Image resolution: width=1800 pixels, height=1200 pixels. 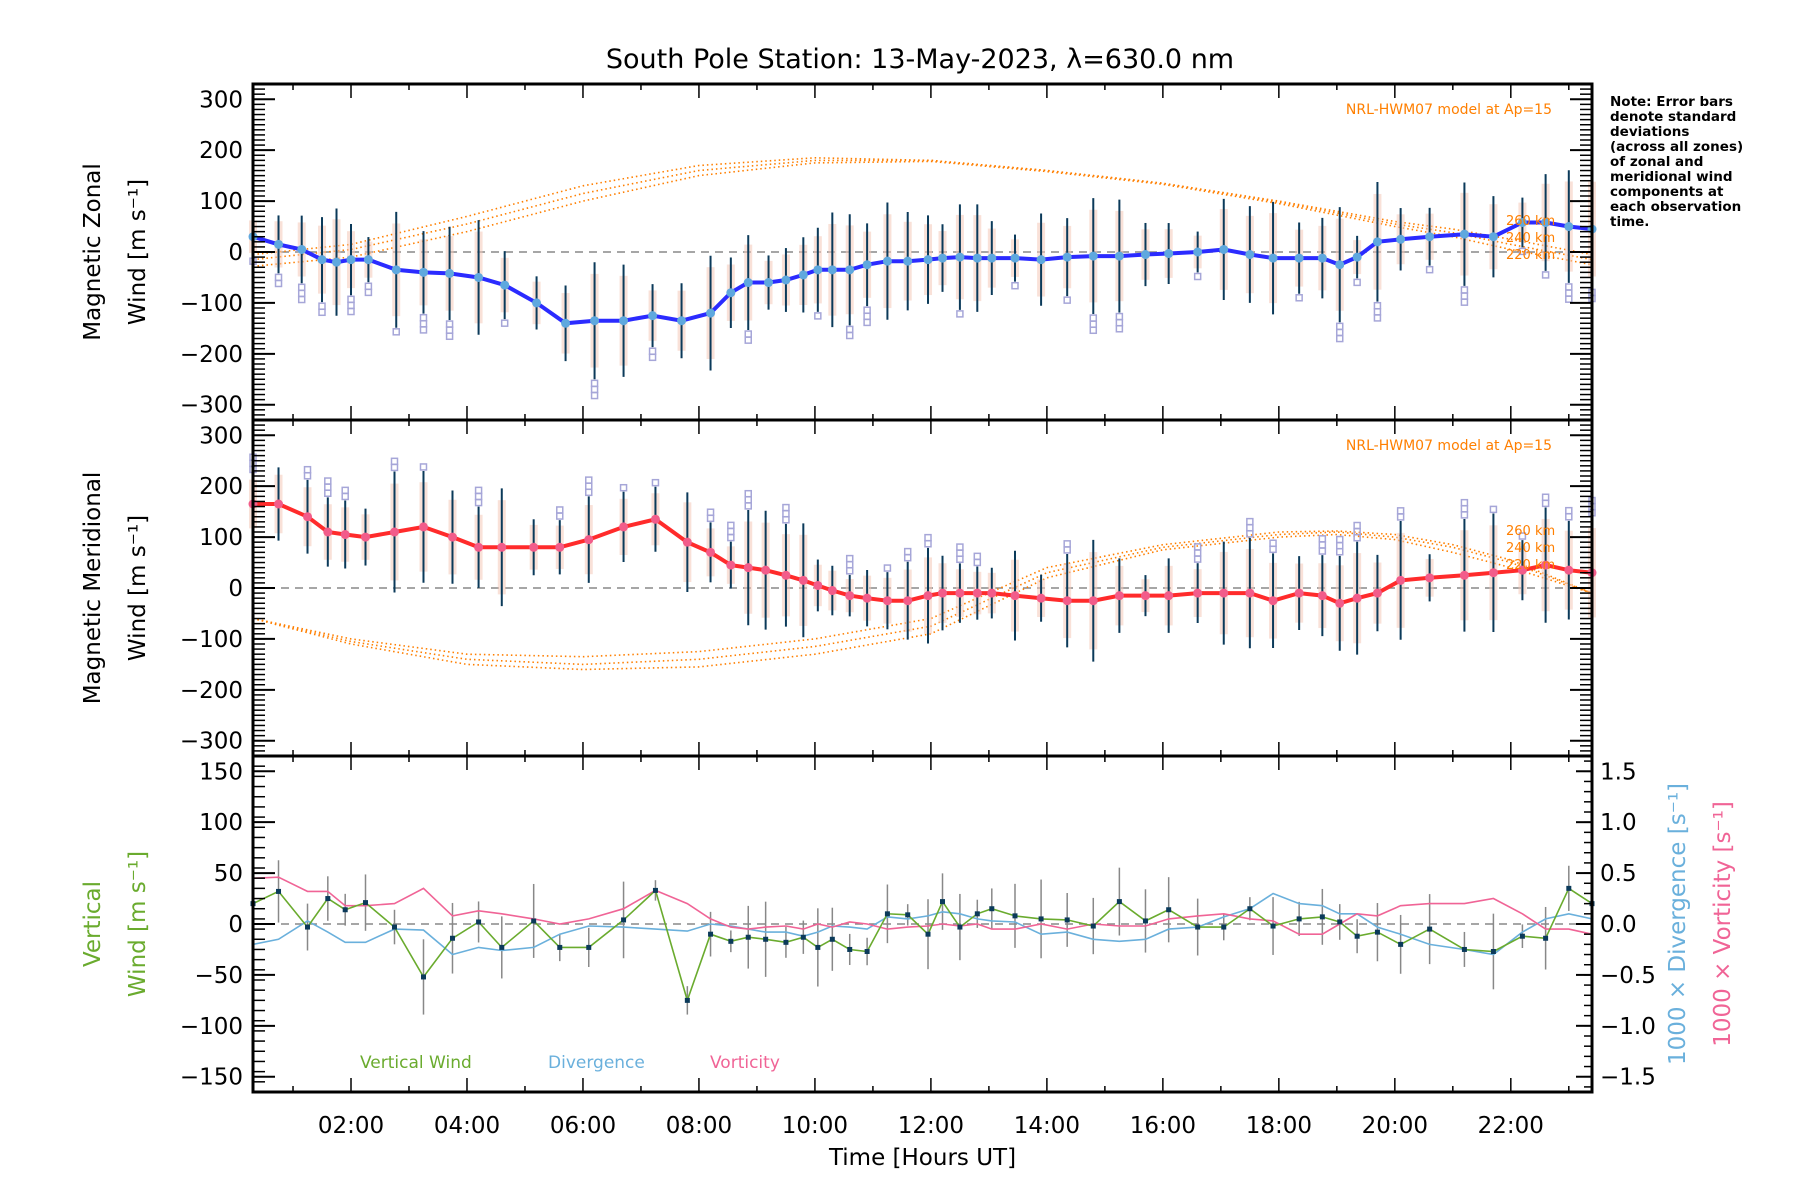 I want to click on y-tick-label: −50, so click(x=218, y=976).